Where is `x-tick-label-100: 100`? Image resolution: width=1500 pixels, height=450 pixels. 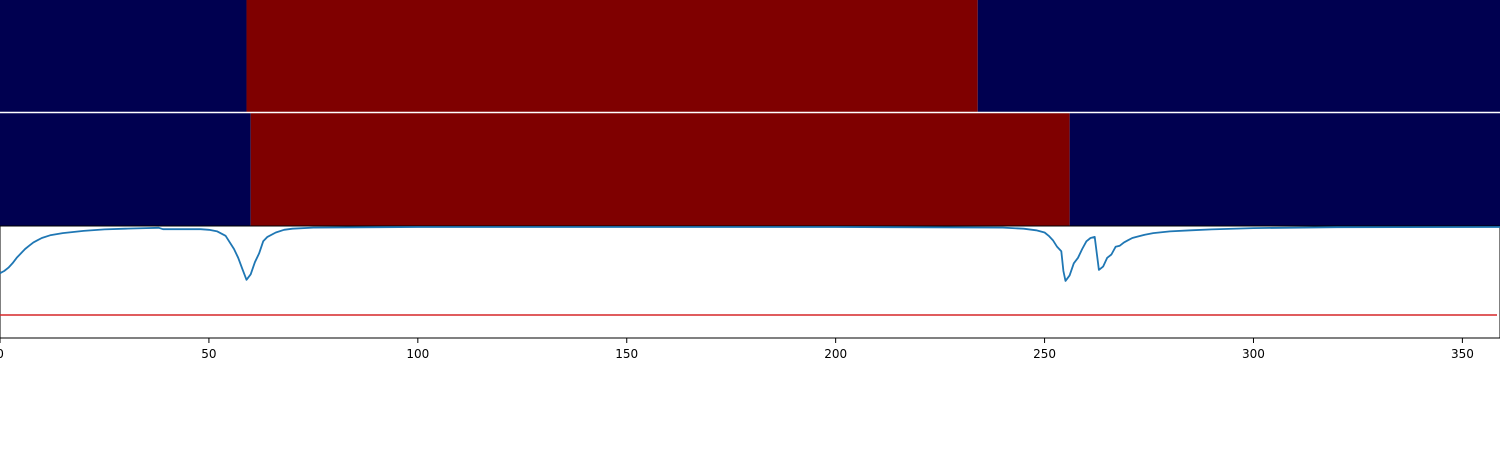
x-tick-label-100: 100 is located at coordinates (417, 354).